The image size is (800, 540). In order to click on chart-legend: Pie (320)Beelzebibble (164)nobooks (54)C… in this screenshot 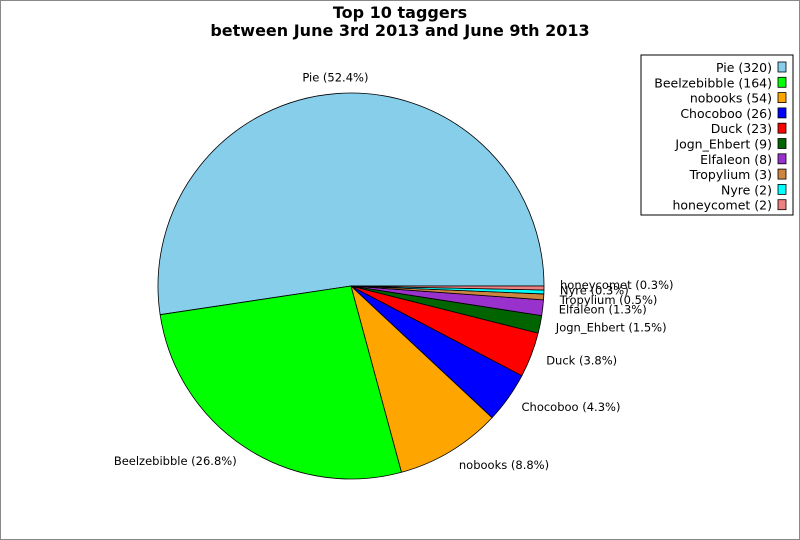, I will do `click(717, 135)`.